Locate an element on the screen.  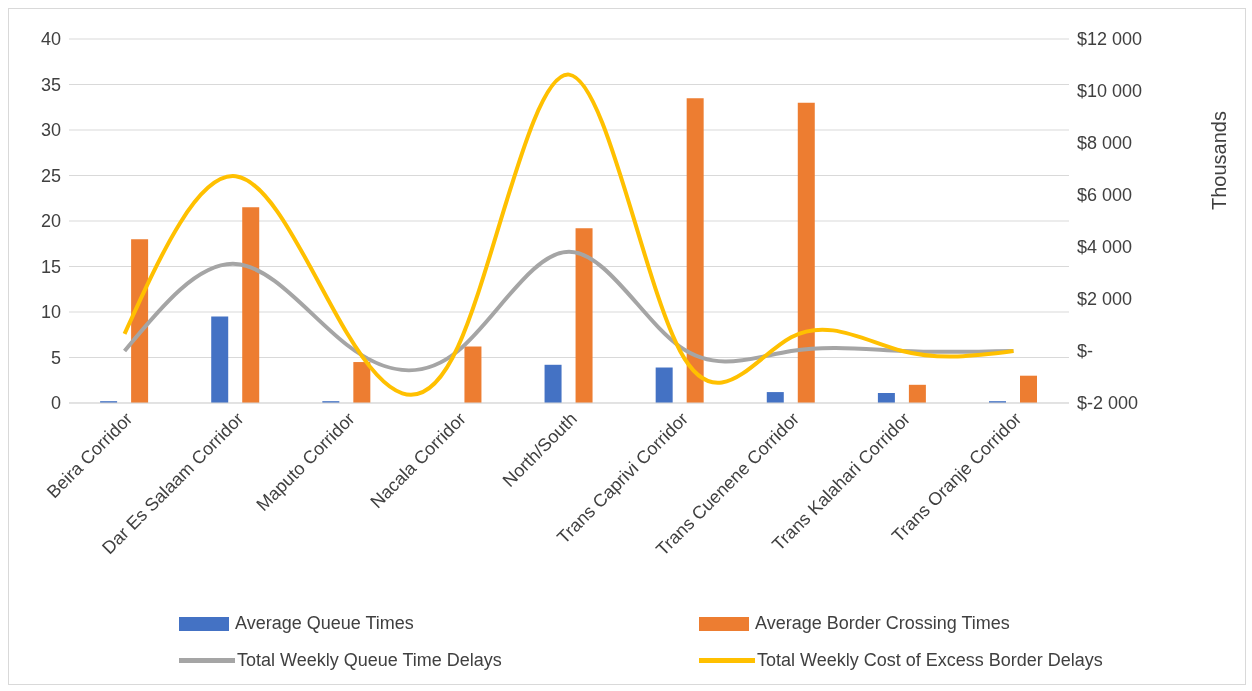
legend-label: Total Weekly Cost of Excess Border Delays is located at coordinates (930, 660).